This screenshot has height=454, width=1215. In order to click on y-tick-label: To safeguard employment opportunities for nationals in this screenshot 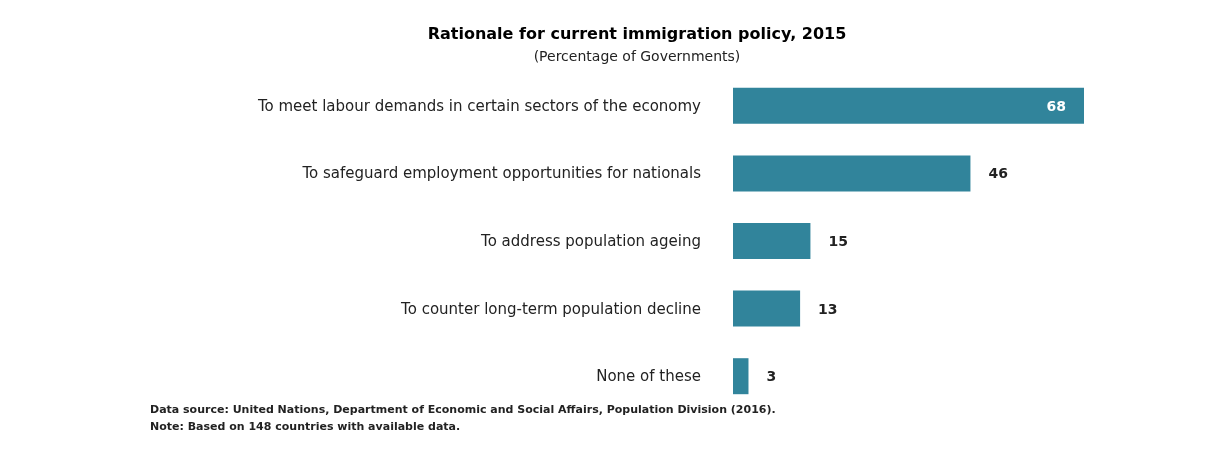, I will do `click(501, 173)`.